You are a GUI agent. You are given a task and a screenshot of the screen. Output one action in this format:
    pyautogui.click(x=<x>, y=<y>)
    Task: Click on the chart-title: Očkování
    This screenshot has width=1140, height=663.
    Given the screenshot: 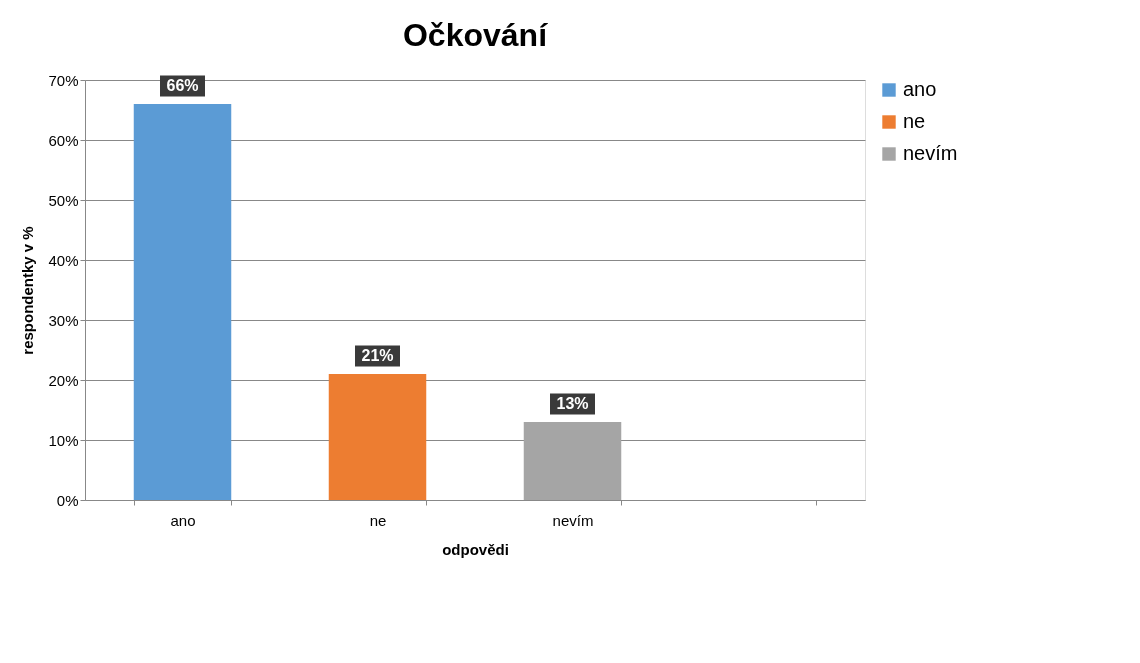 What is the action you would take?
    pyautogui.click(x=475, y=35)
    